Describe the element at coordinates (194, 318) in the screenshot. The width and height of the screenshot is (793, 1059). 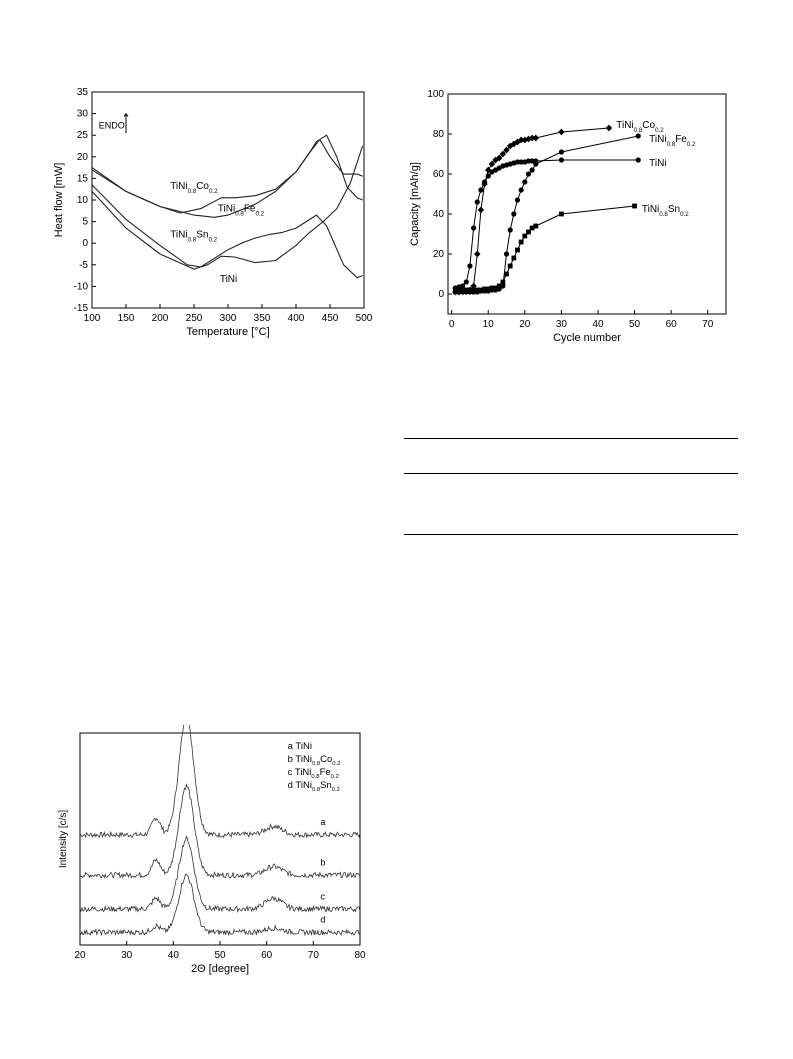
I see `dsc-x-tick-label: 250` at that location.